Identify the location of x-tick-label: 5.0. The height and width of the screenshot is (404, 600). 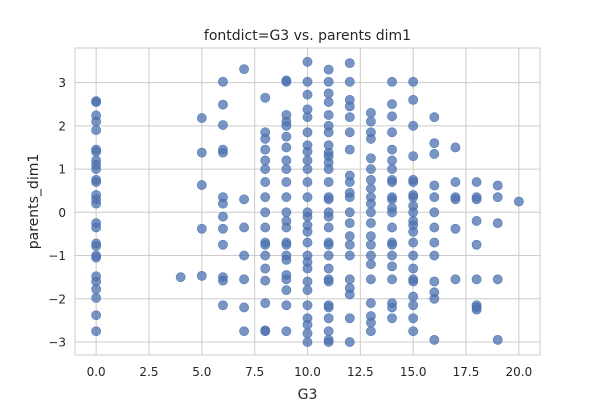
(201, 372).